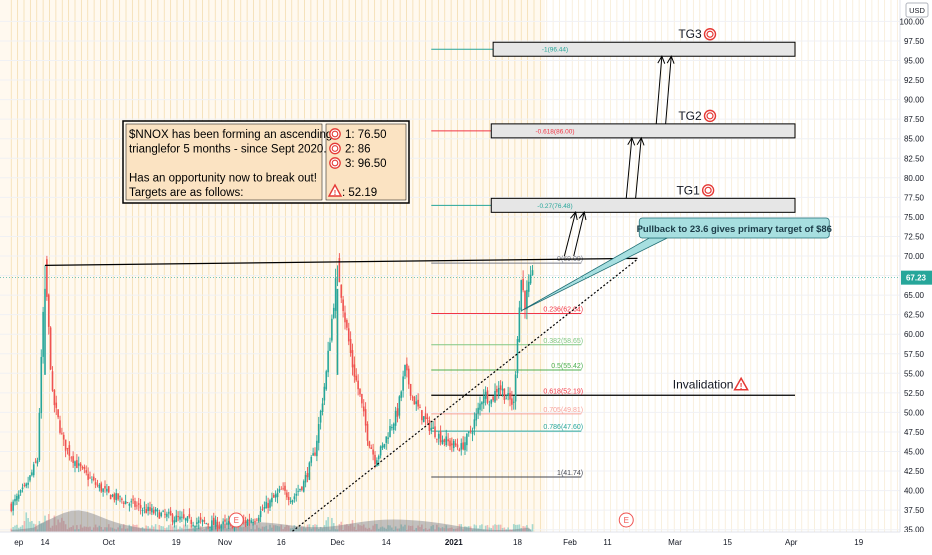  Describe the element at coordinates (335, 134) in the screenshot. I see `target-icon-inner` at that location.